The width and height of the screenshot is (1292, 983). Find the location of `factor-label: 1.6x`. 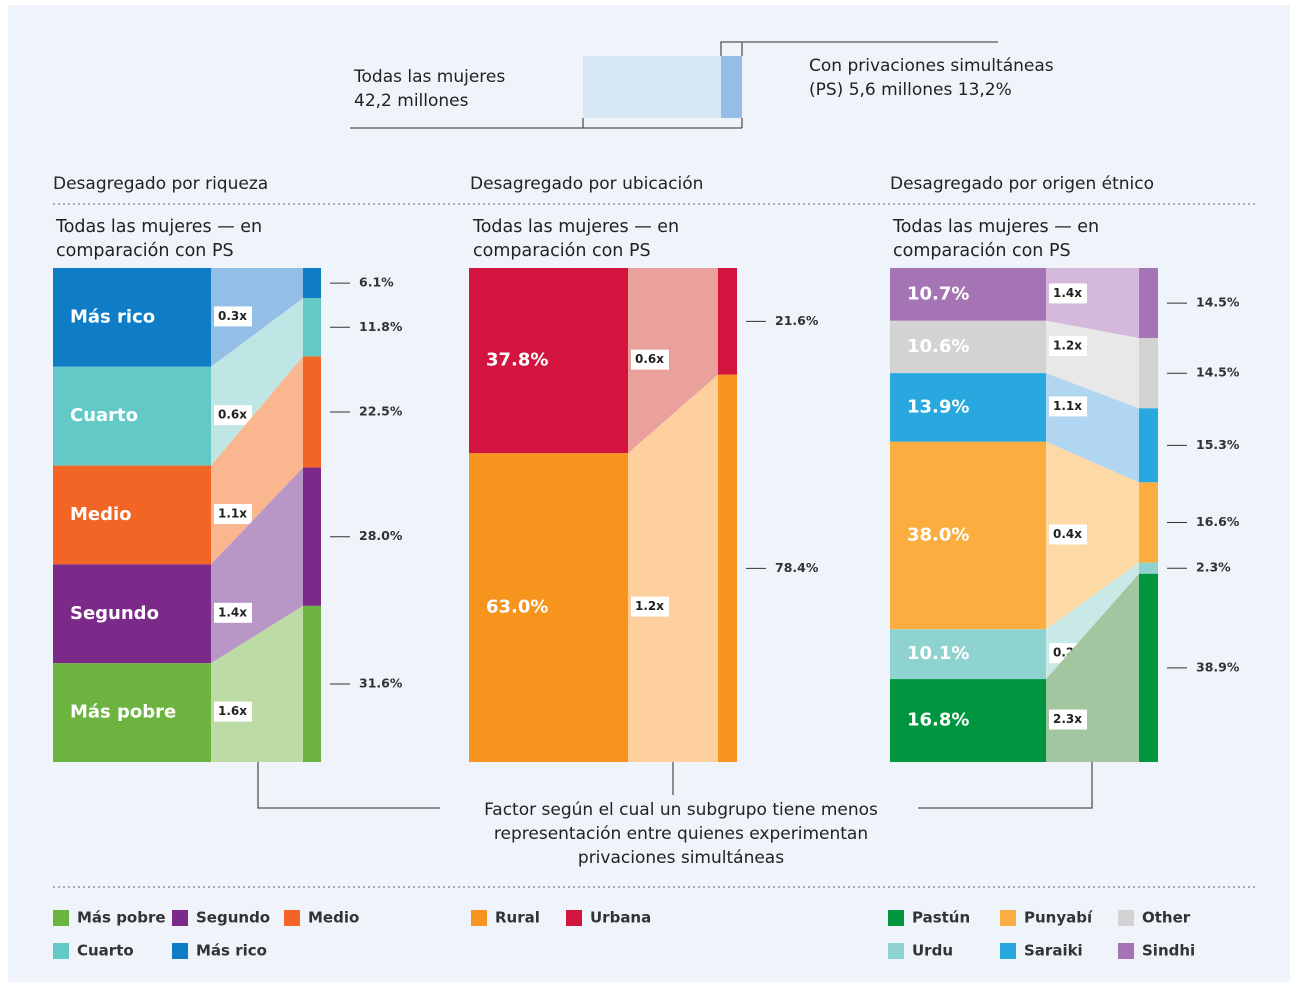

factor-label: 1.6x is located at coordinates (232, 711).